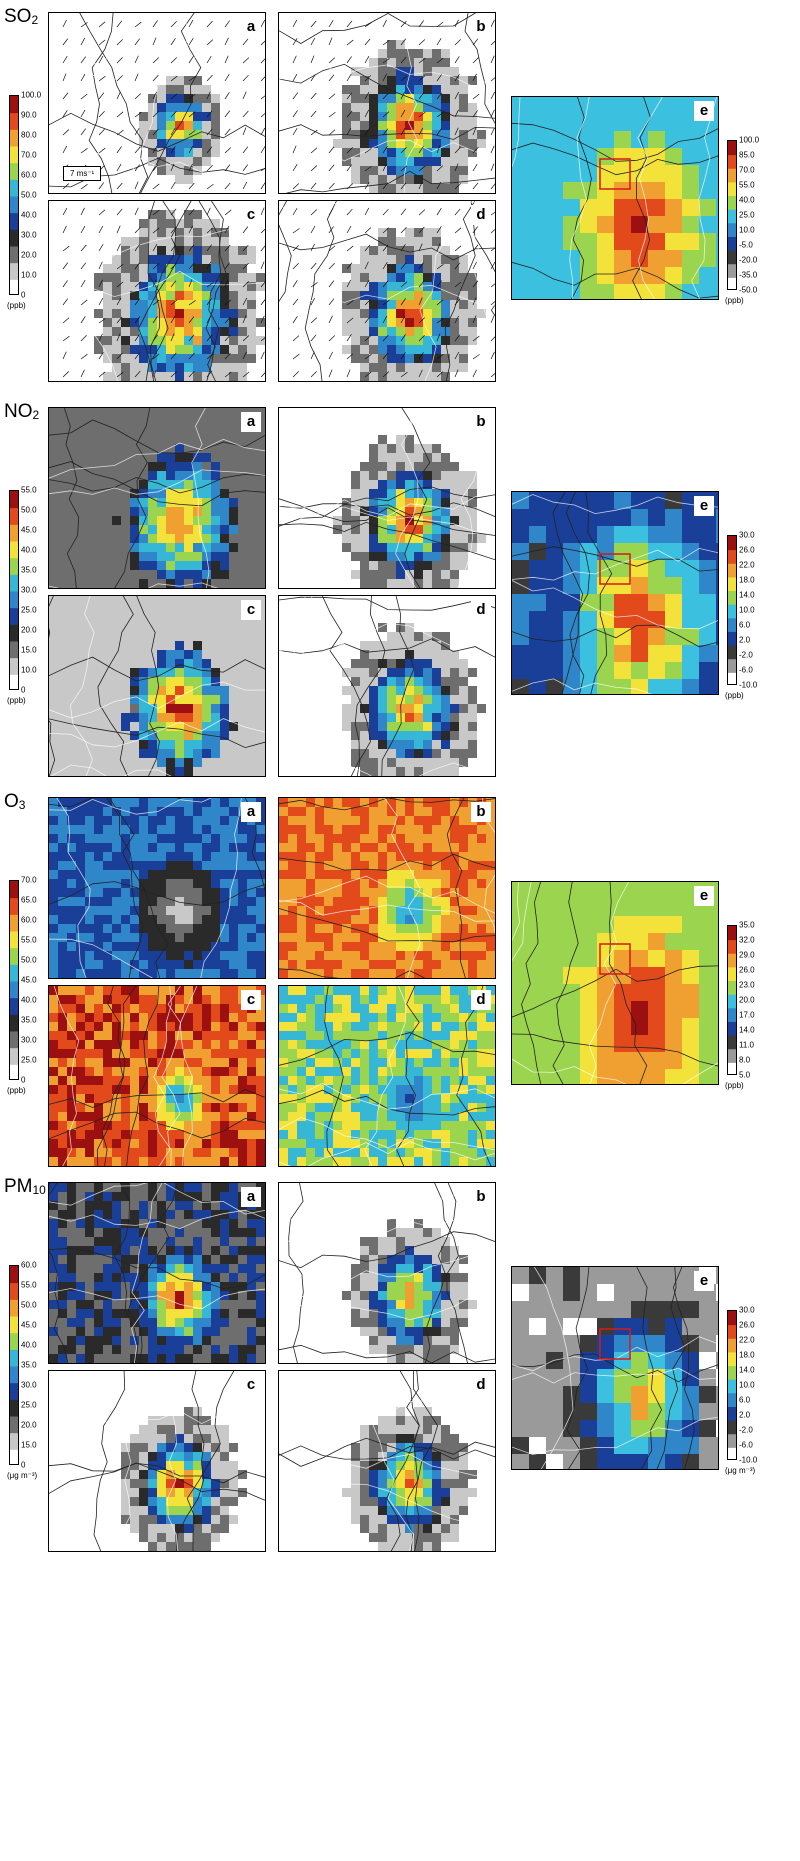 The height and width of the screenshot is (1861, 800). Describe the element at coordinates (747, 230) in the screenshot. I see `tick-label: 10.0` at that location.